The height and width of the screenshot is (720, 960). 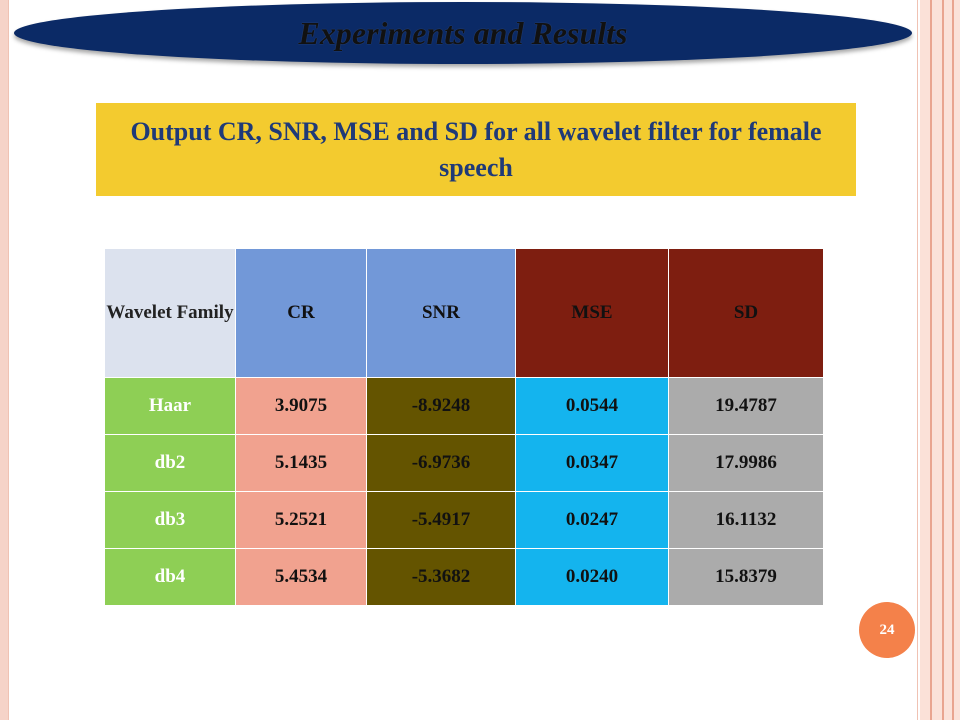 I want to click on right-border-decoration, so click(x=940, y=360).